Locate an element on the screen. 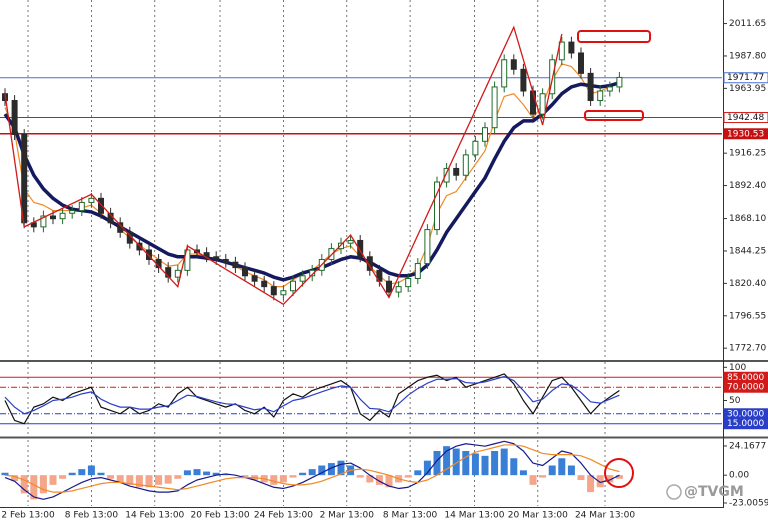 The image size is (768, 523). annotation-circle is located at coordinates (619, 473).